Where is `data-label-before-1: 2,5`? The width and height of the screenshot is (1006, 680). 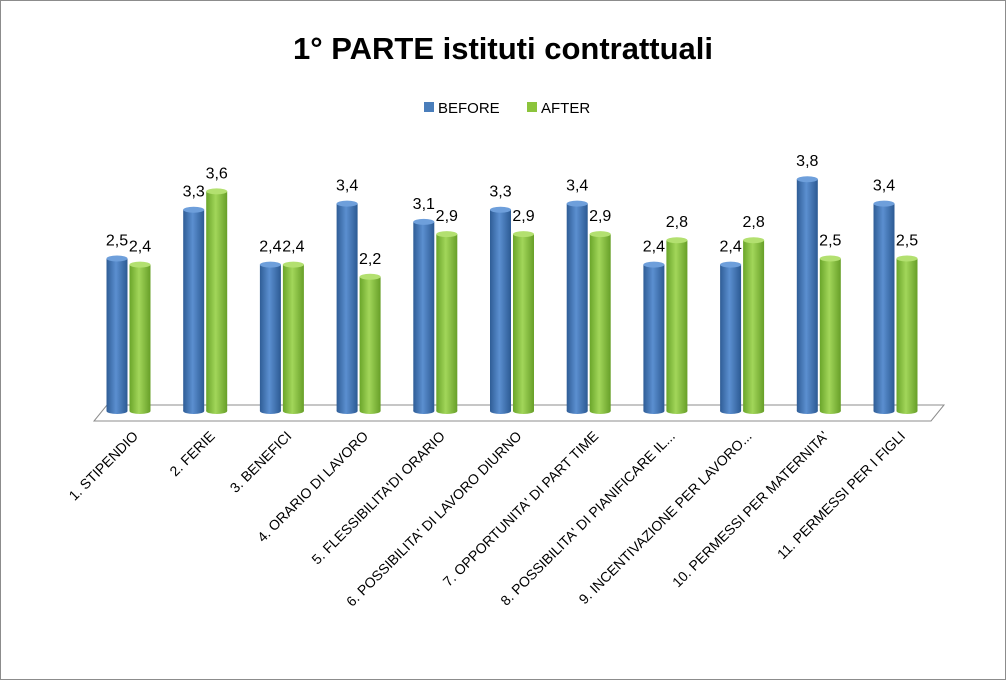
data-label-before-1: 2,5 is located at coordinates (117, 241).